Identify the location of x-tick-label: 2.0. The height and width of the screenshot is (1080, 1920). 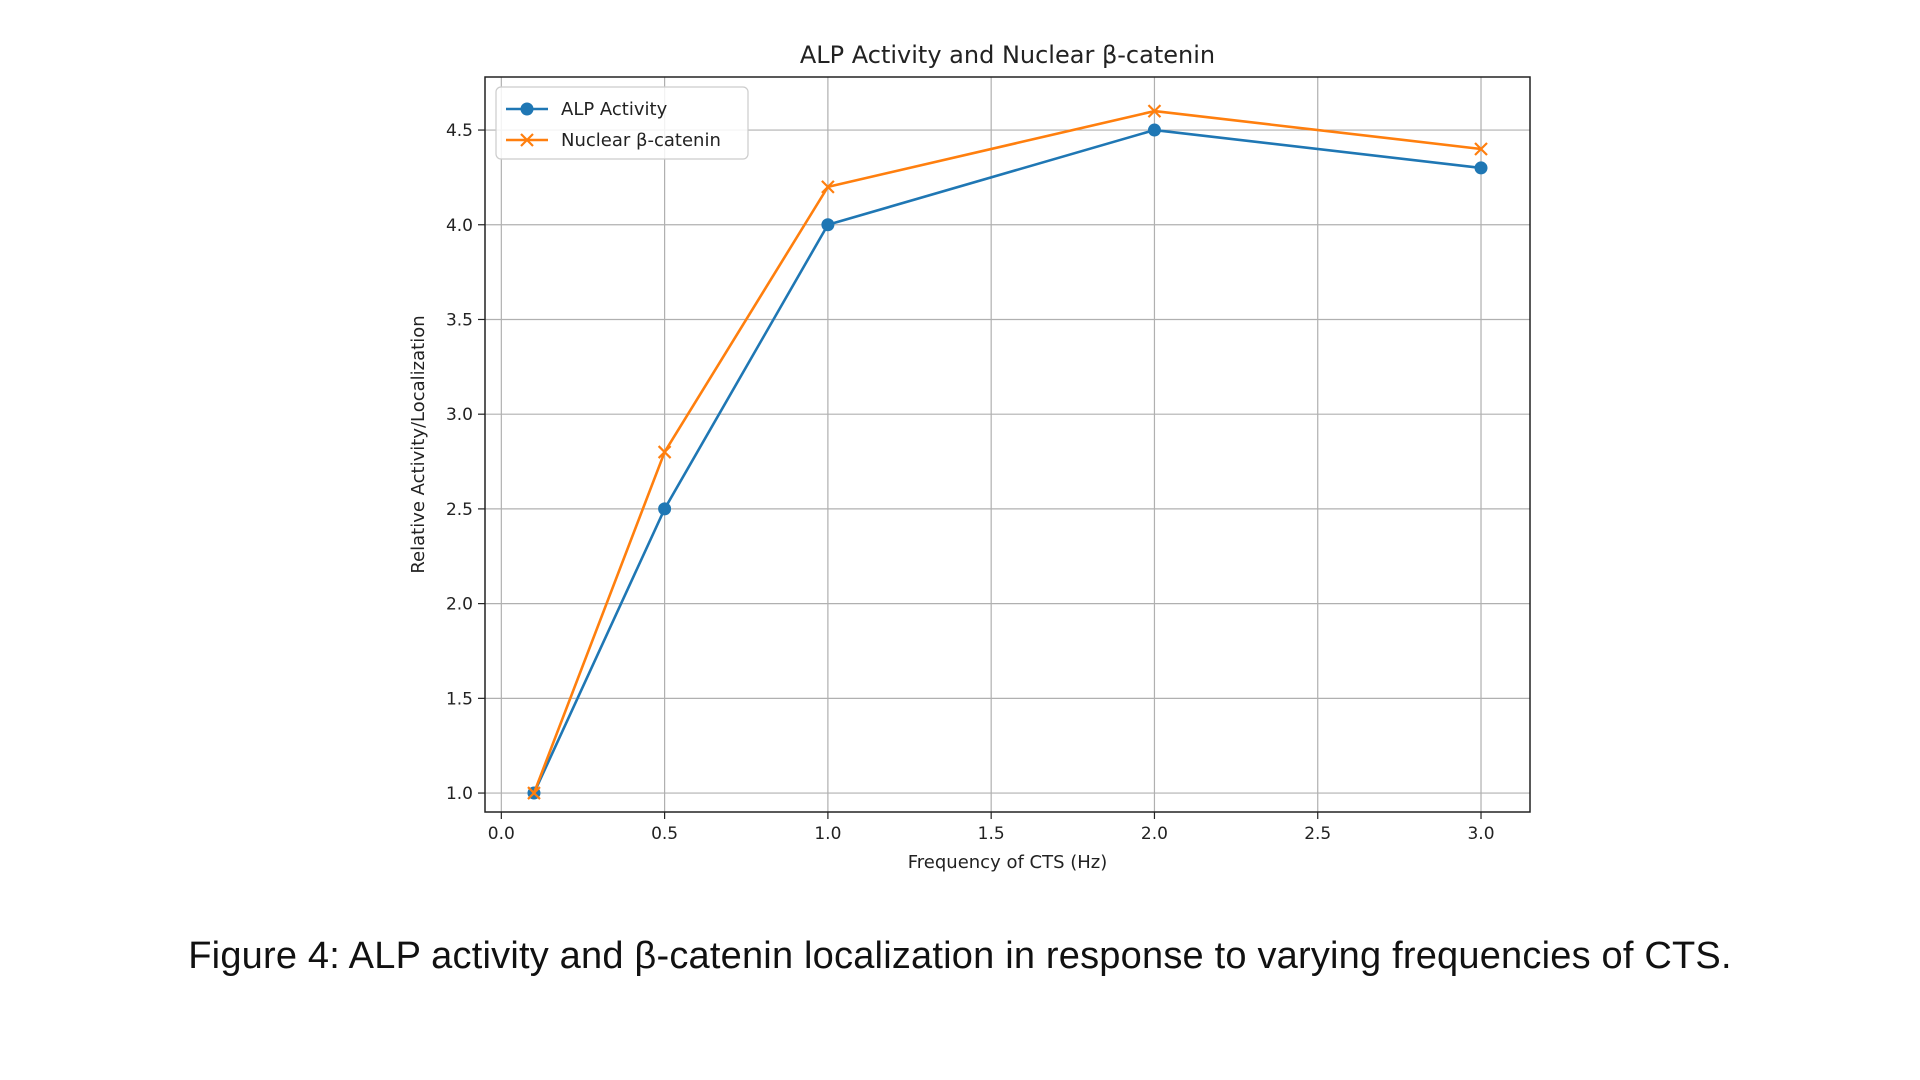
(1154, 834).